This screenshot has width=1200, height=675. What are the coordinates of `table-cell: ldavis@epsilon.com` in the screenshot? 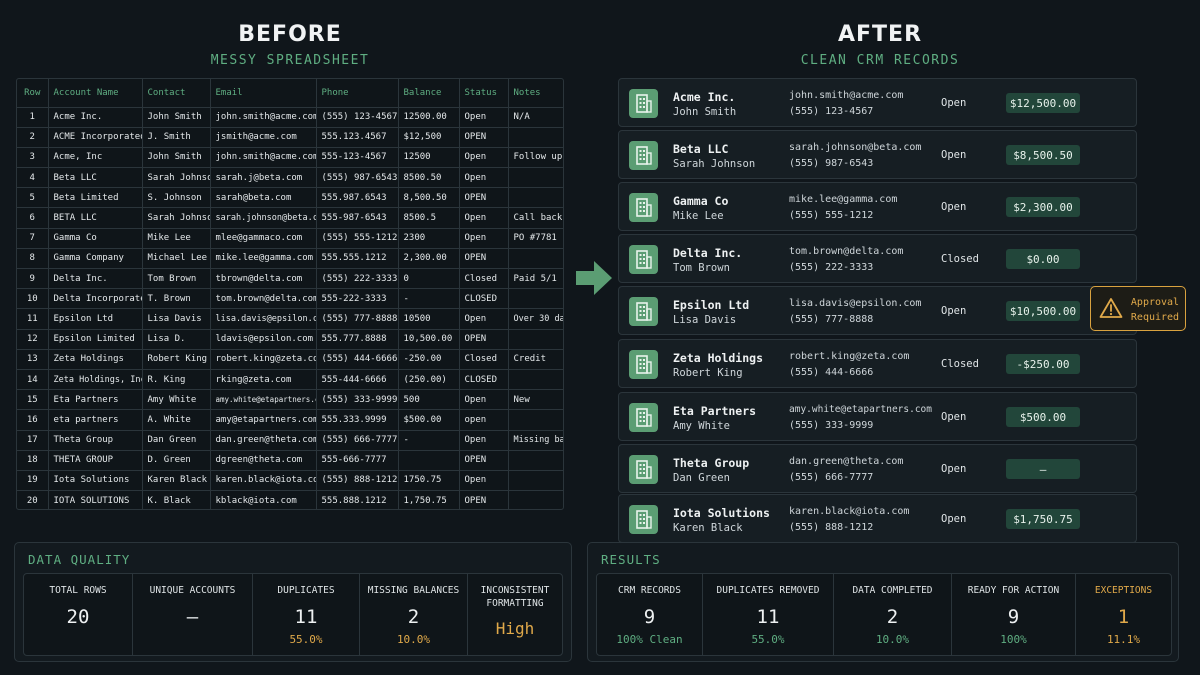 It's located at (263, 339).